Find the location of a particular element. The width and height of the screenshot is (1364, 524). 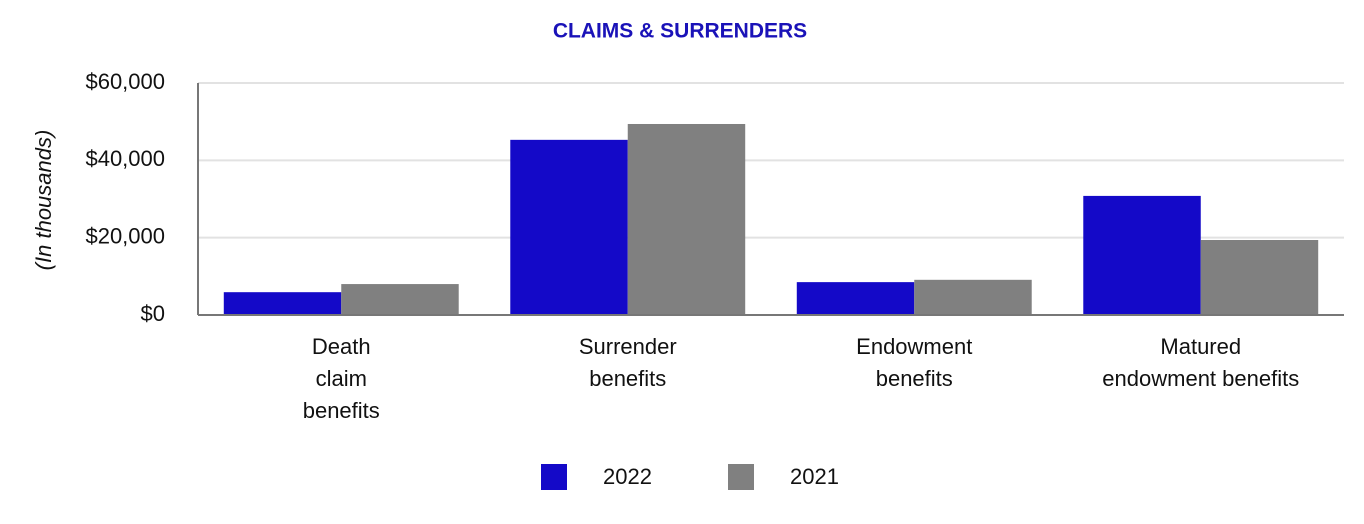

y-tick-label: $20,000 is located at coordinates (125, 235).